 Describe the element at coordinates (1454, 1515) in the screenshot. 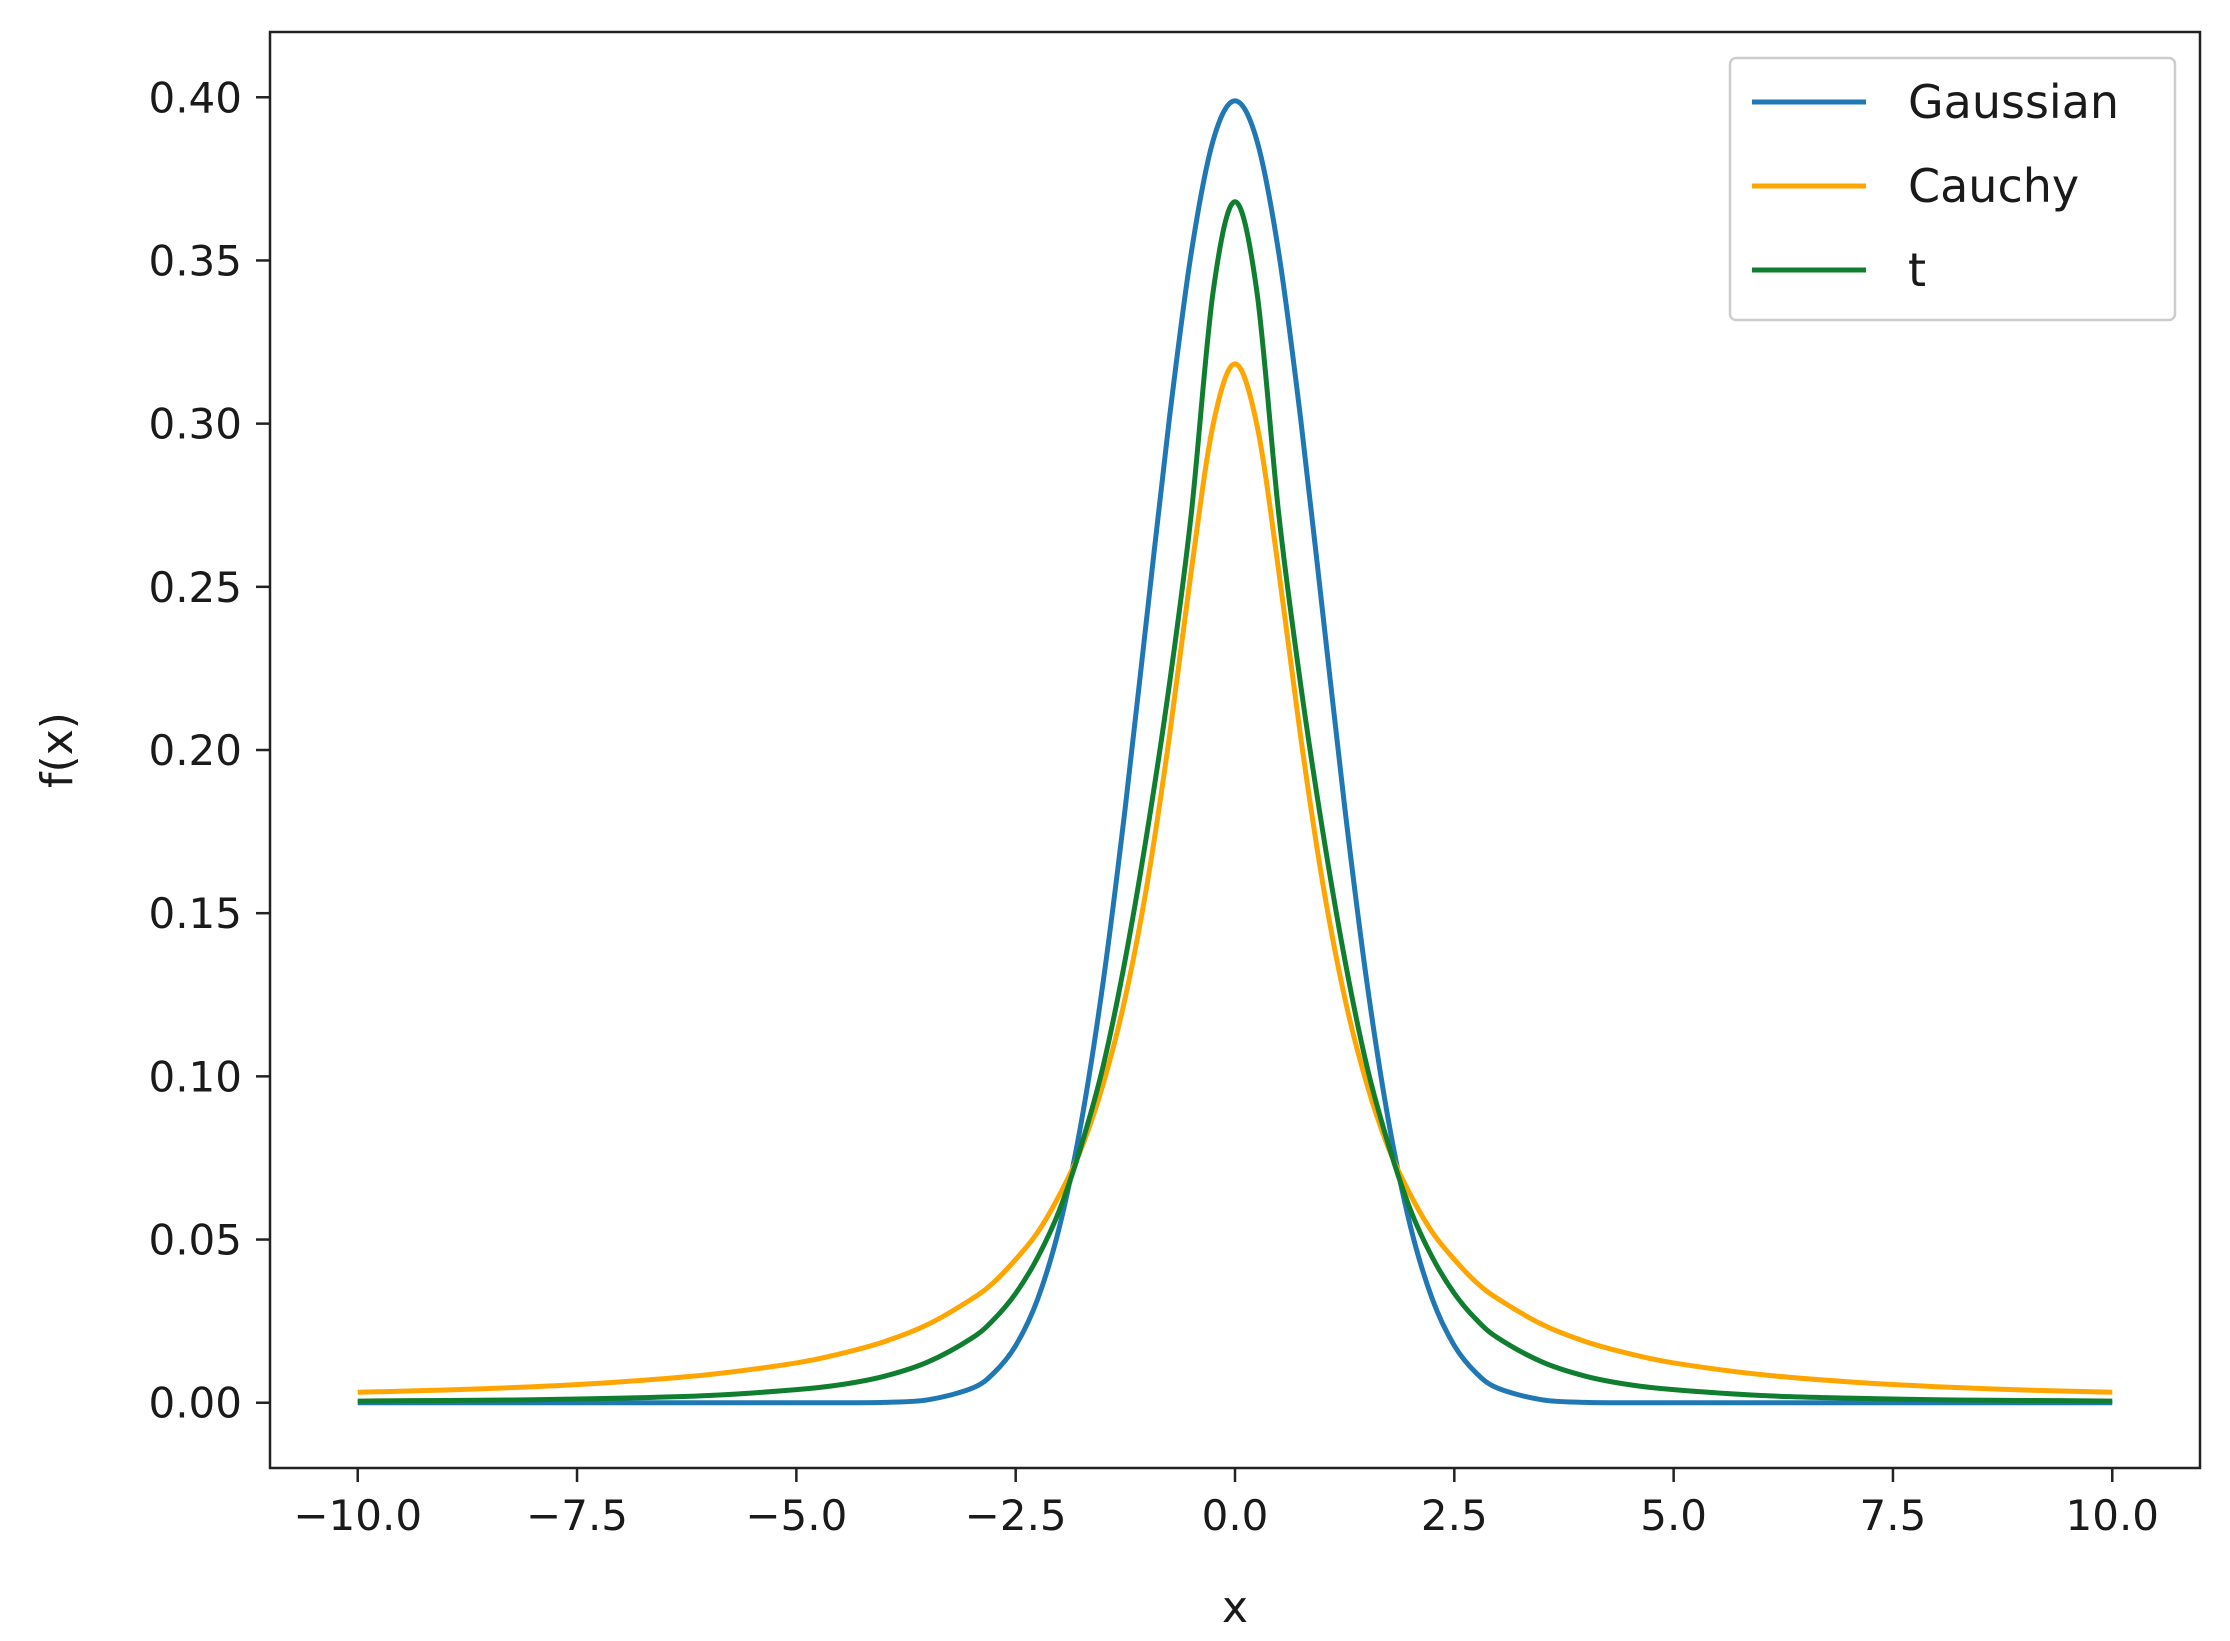

I see `x-tick-label: 2.5` at that location.